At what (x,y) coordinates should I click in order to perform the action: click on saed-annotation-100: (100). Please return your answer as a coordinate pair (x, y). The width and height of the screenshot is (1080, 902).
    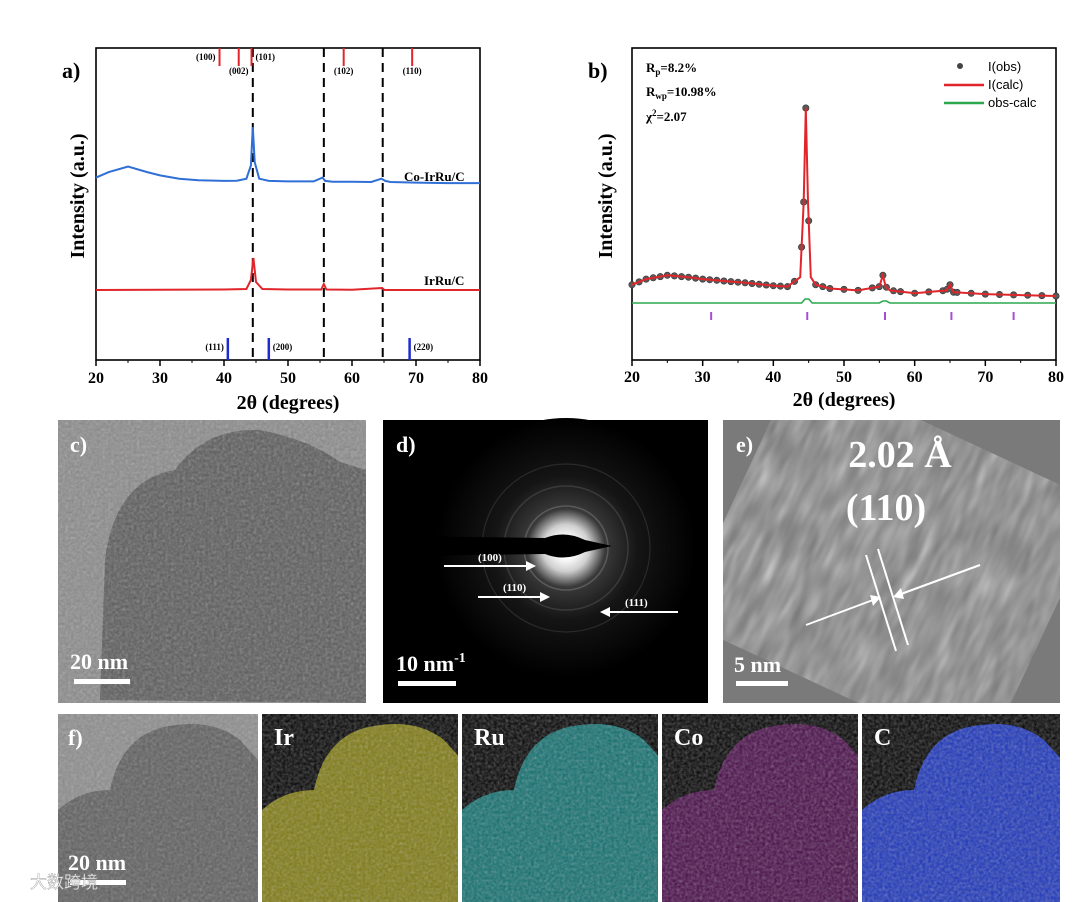
    Looking at the image, I should click on (490, 561).